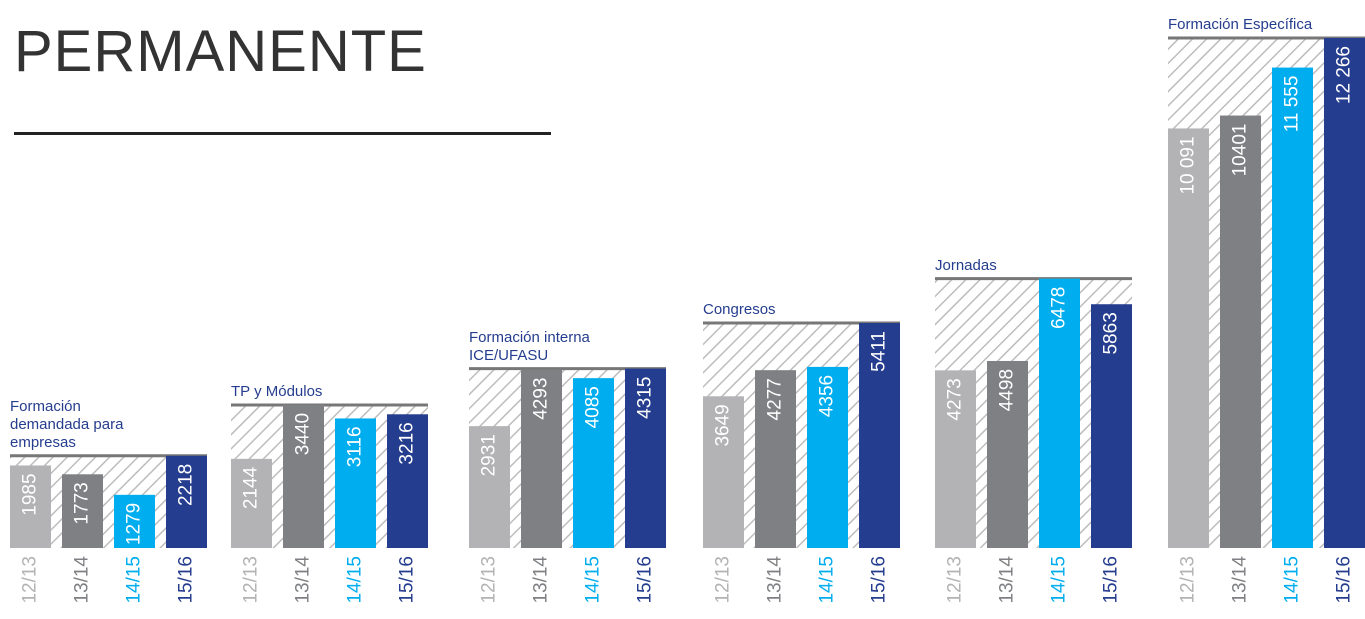 Image resolution: width=1365 pixels, height=619 pixels. I want to click on value-label: 5411, so click(879, 351).